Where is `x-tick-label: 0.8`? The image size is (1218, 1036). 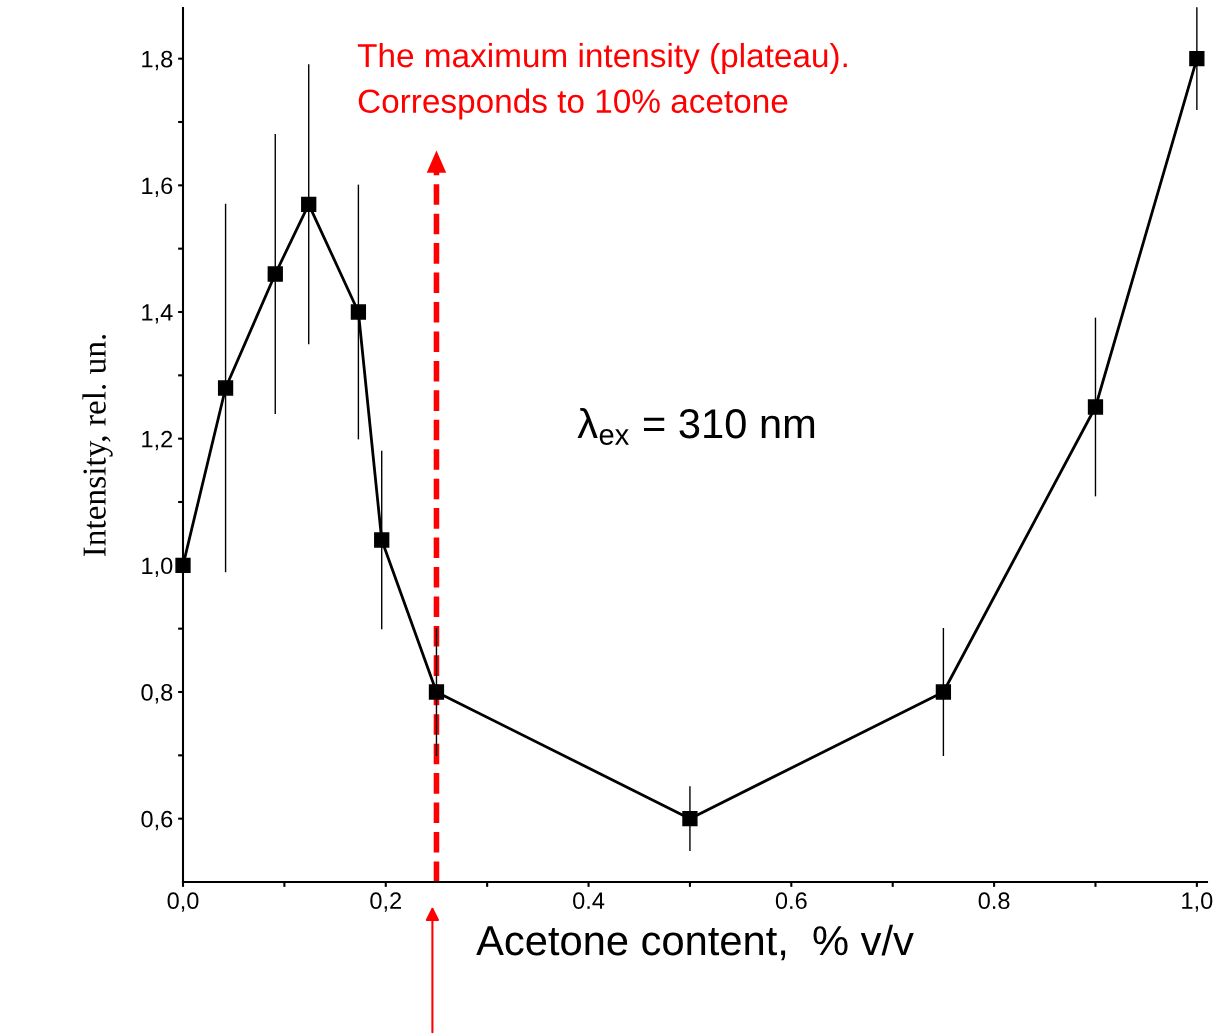 x-tick-label: 0.8 is located at coordinates (994, 901).